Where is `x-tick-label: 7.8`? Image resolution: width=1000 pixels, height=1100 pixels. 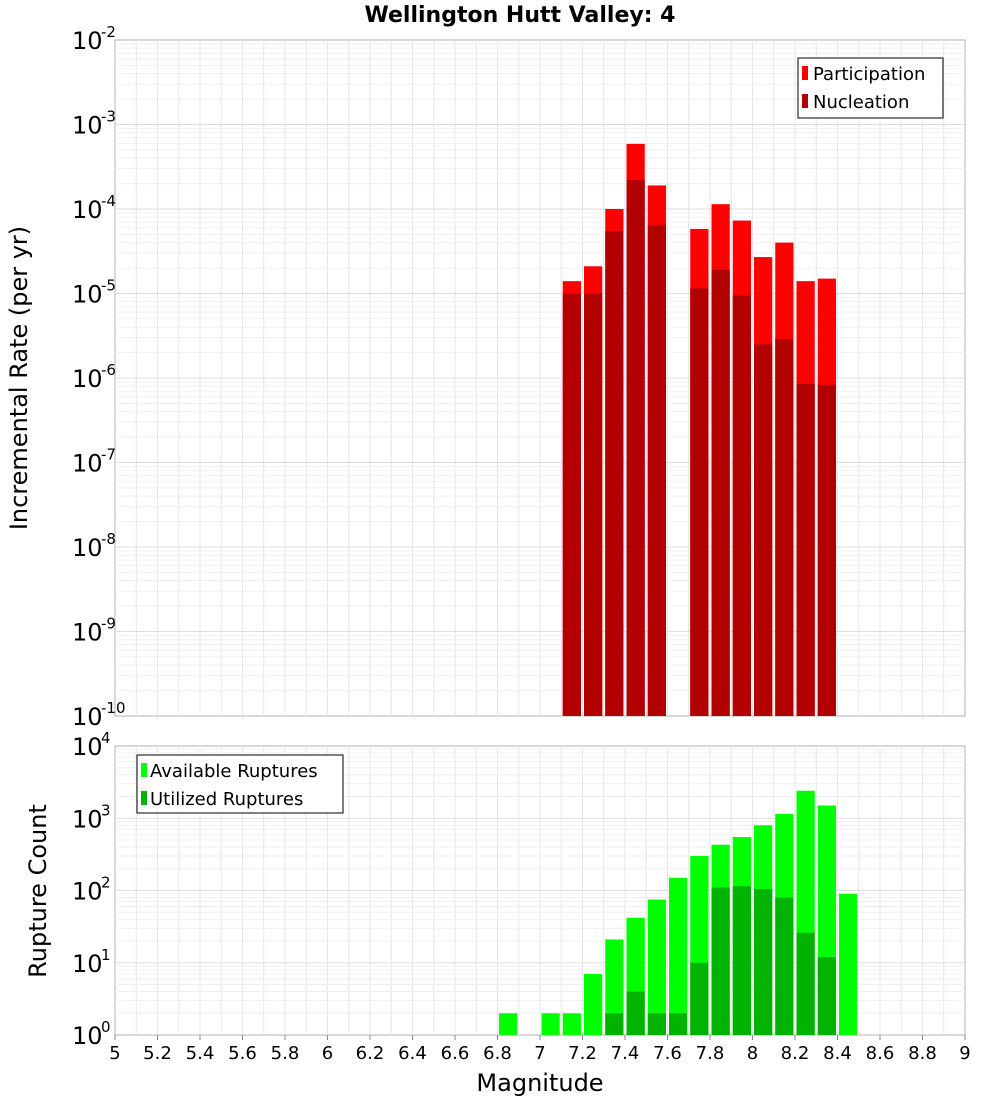 x-tick-label: 7.8 is located at coordinates (710, 1053).